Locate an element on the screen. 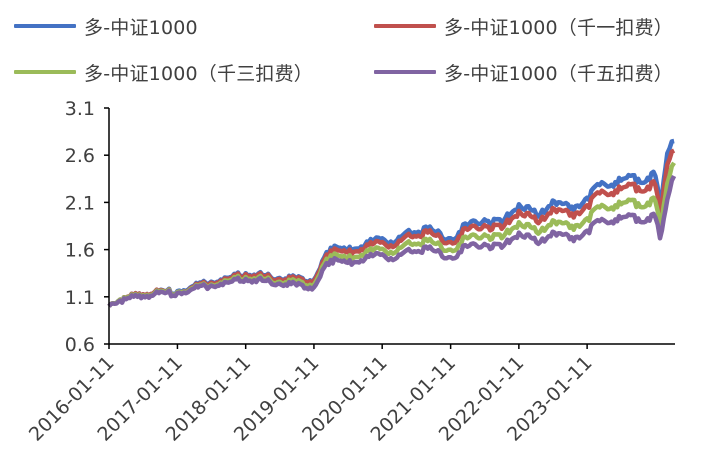 The height and width of the screenshot is (474, 714). y-tick-label: 1.6 is located at coordinates (80, 251).